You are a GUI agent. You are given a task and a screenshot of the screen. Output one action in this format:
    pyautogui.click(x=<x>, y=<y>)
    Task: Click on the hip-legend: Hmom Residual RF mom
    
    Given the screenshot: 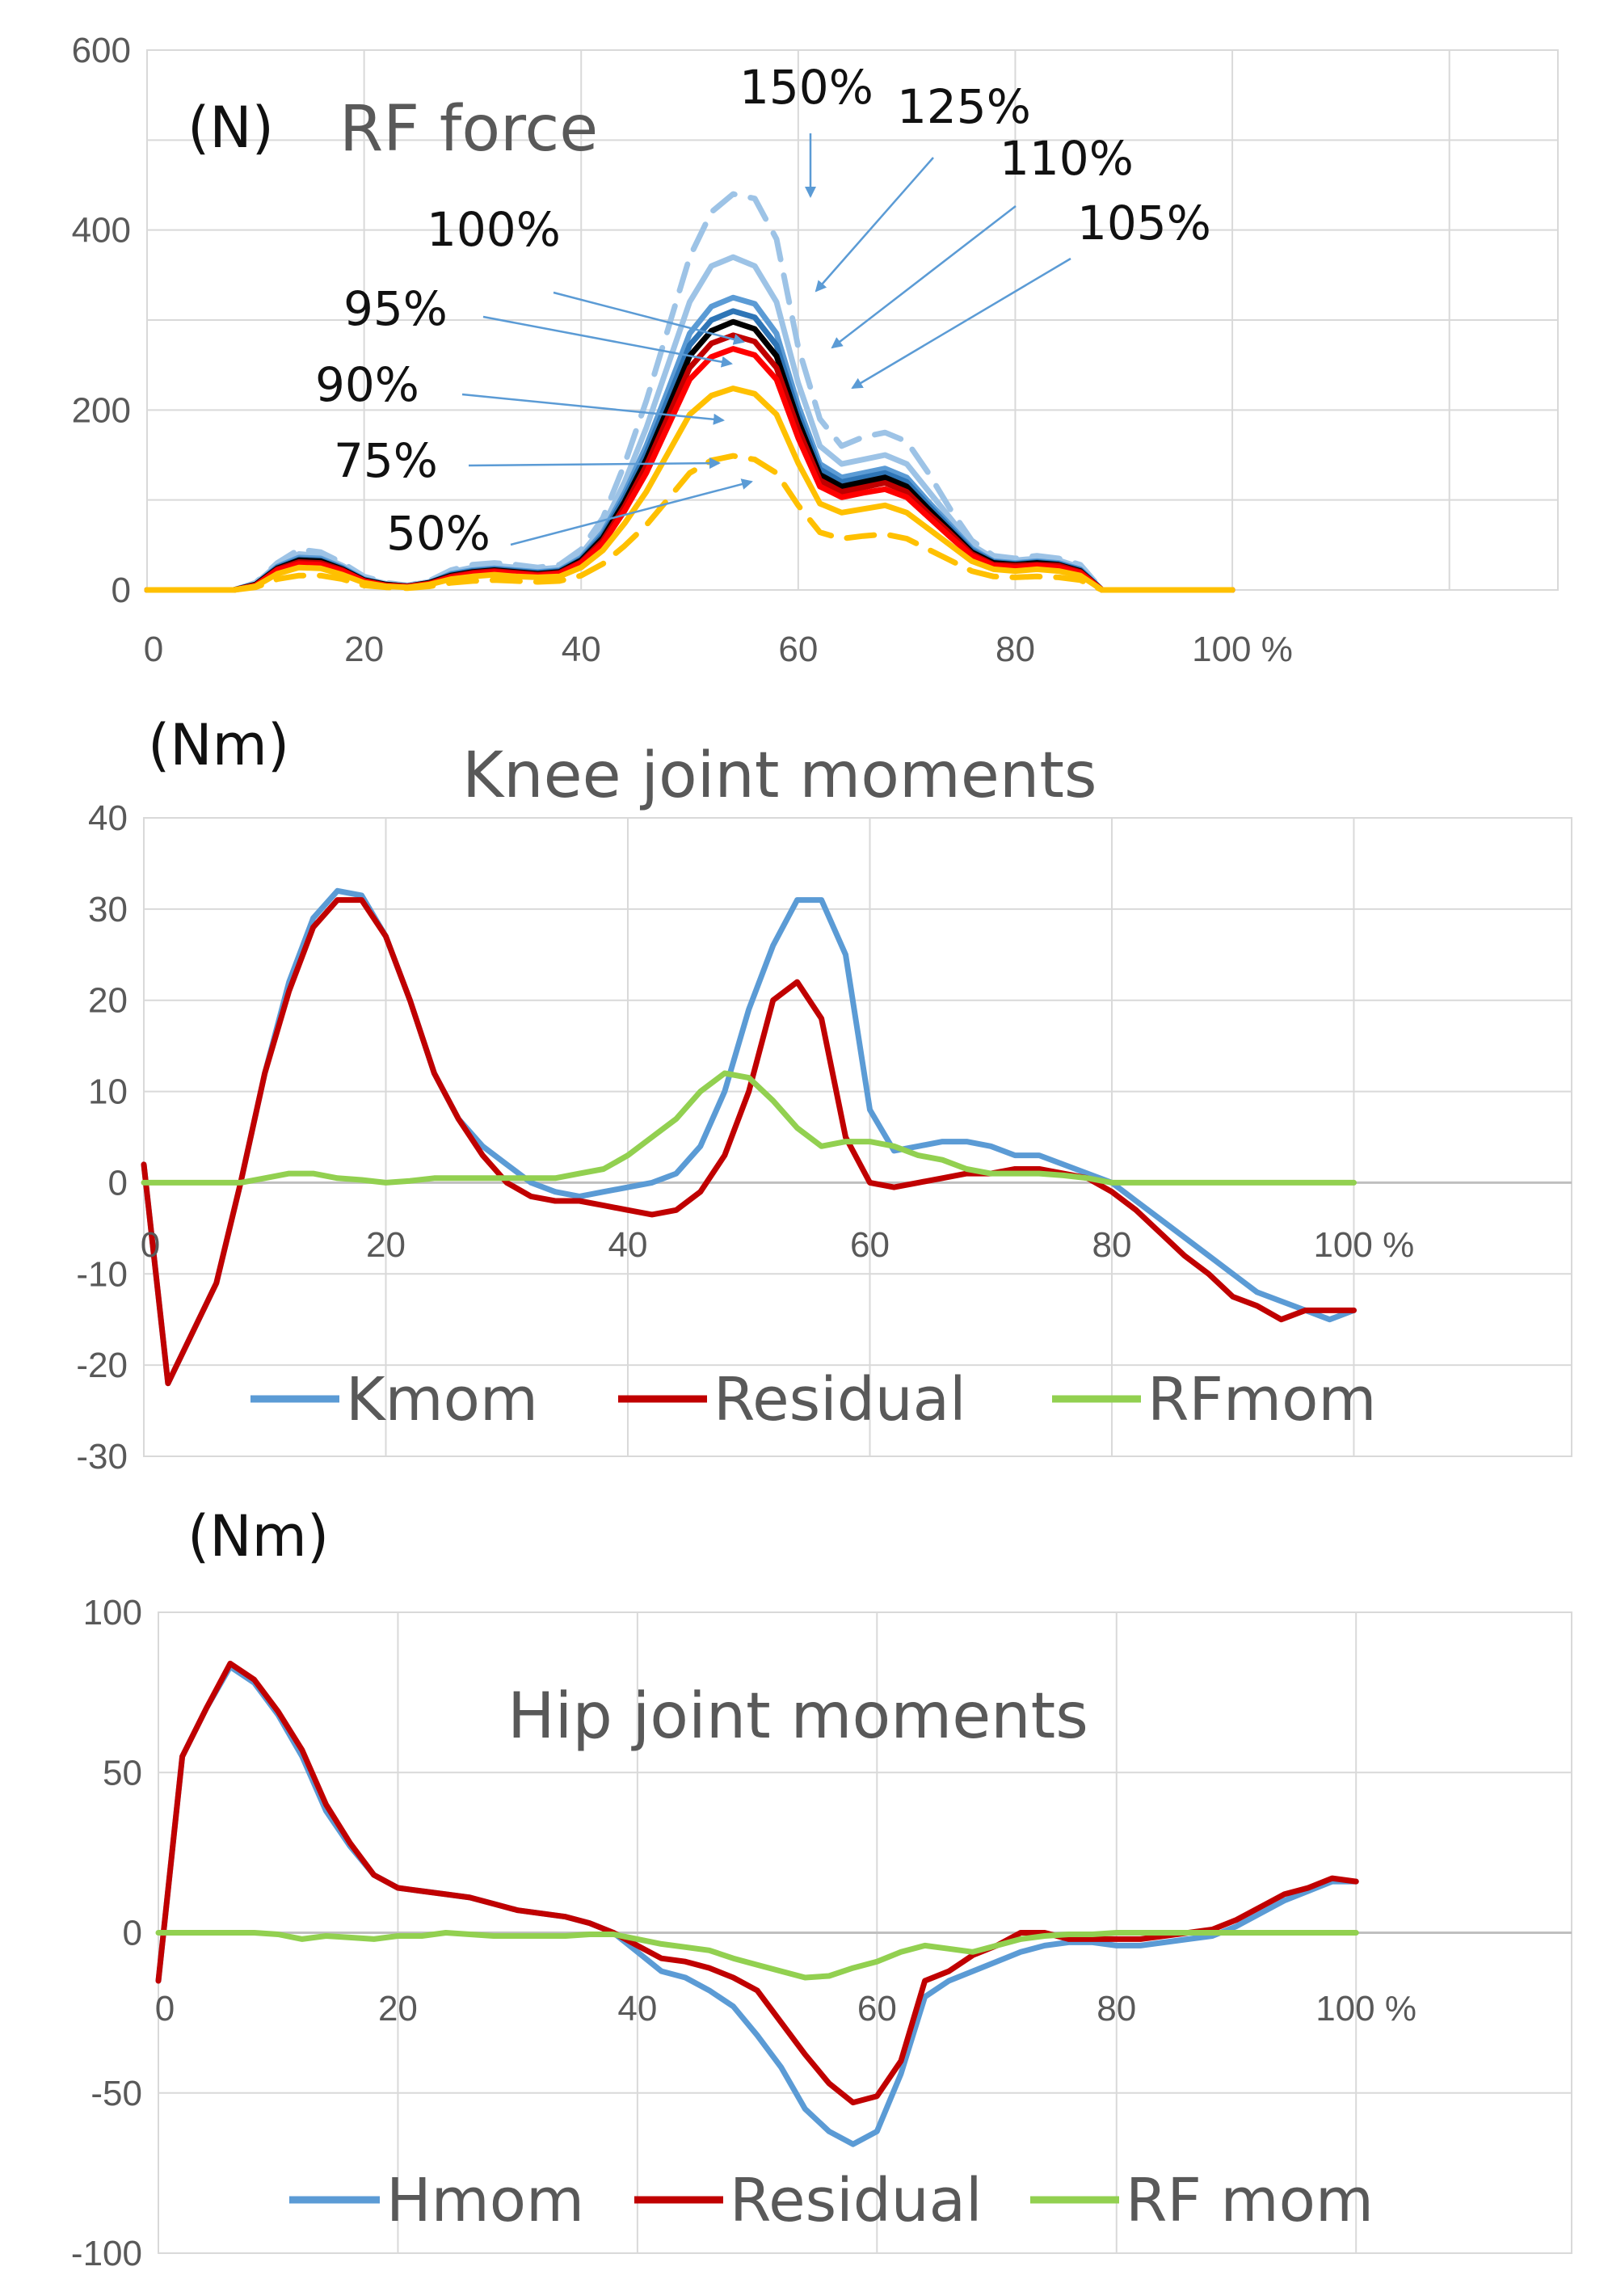 What is the action you would take?
    pyautogui.click(x=831, y=2200)
    